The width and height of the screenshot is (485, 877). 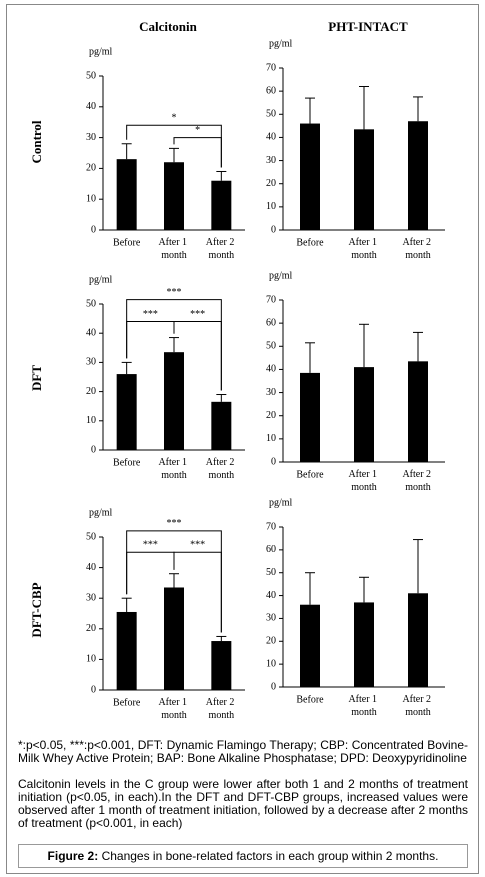 I want to click on column-title: Calcitonin, so click(x=168, y=26).